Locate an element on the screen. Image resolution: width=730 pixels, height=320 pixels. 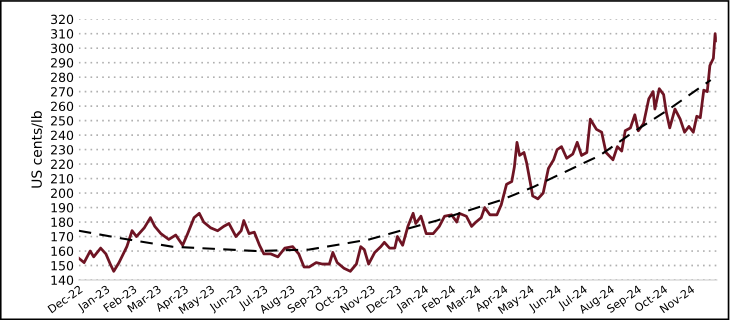
y-tick-label: 290 is located at coordinates (62, 63).